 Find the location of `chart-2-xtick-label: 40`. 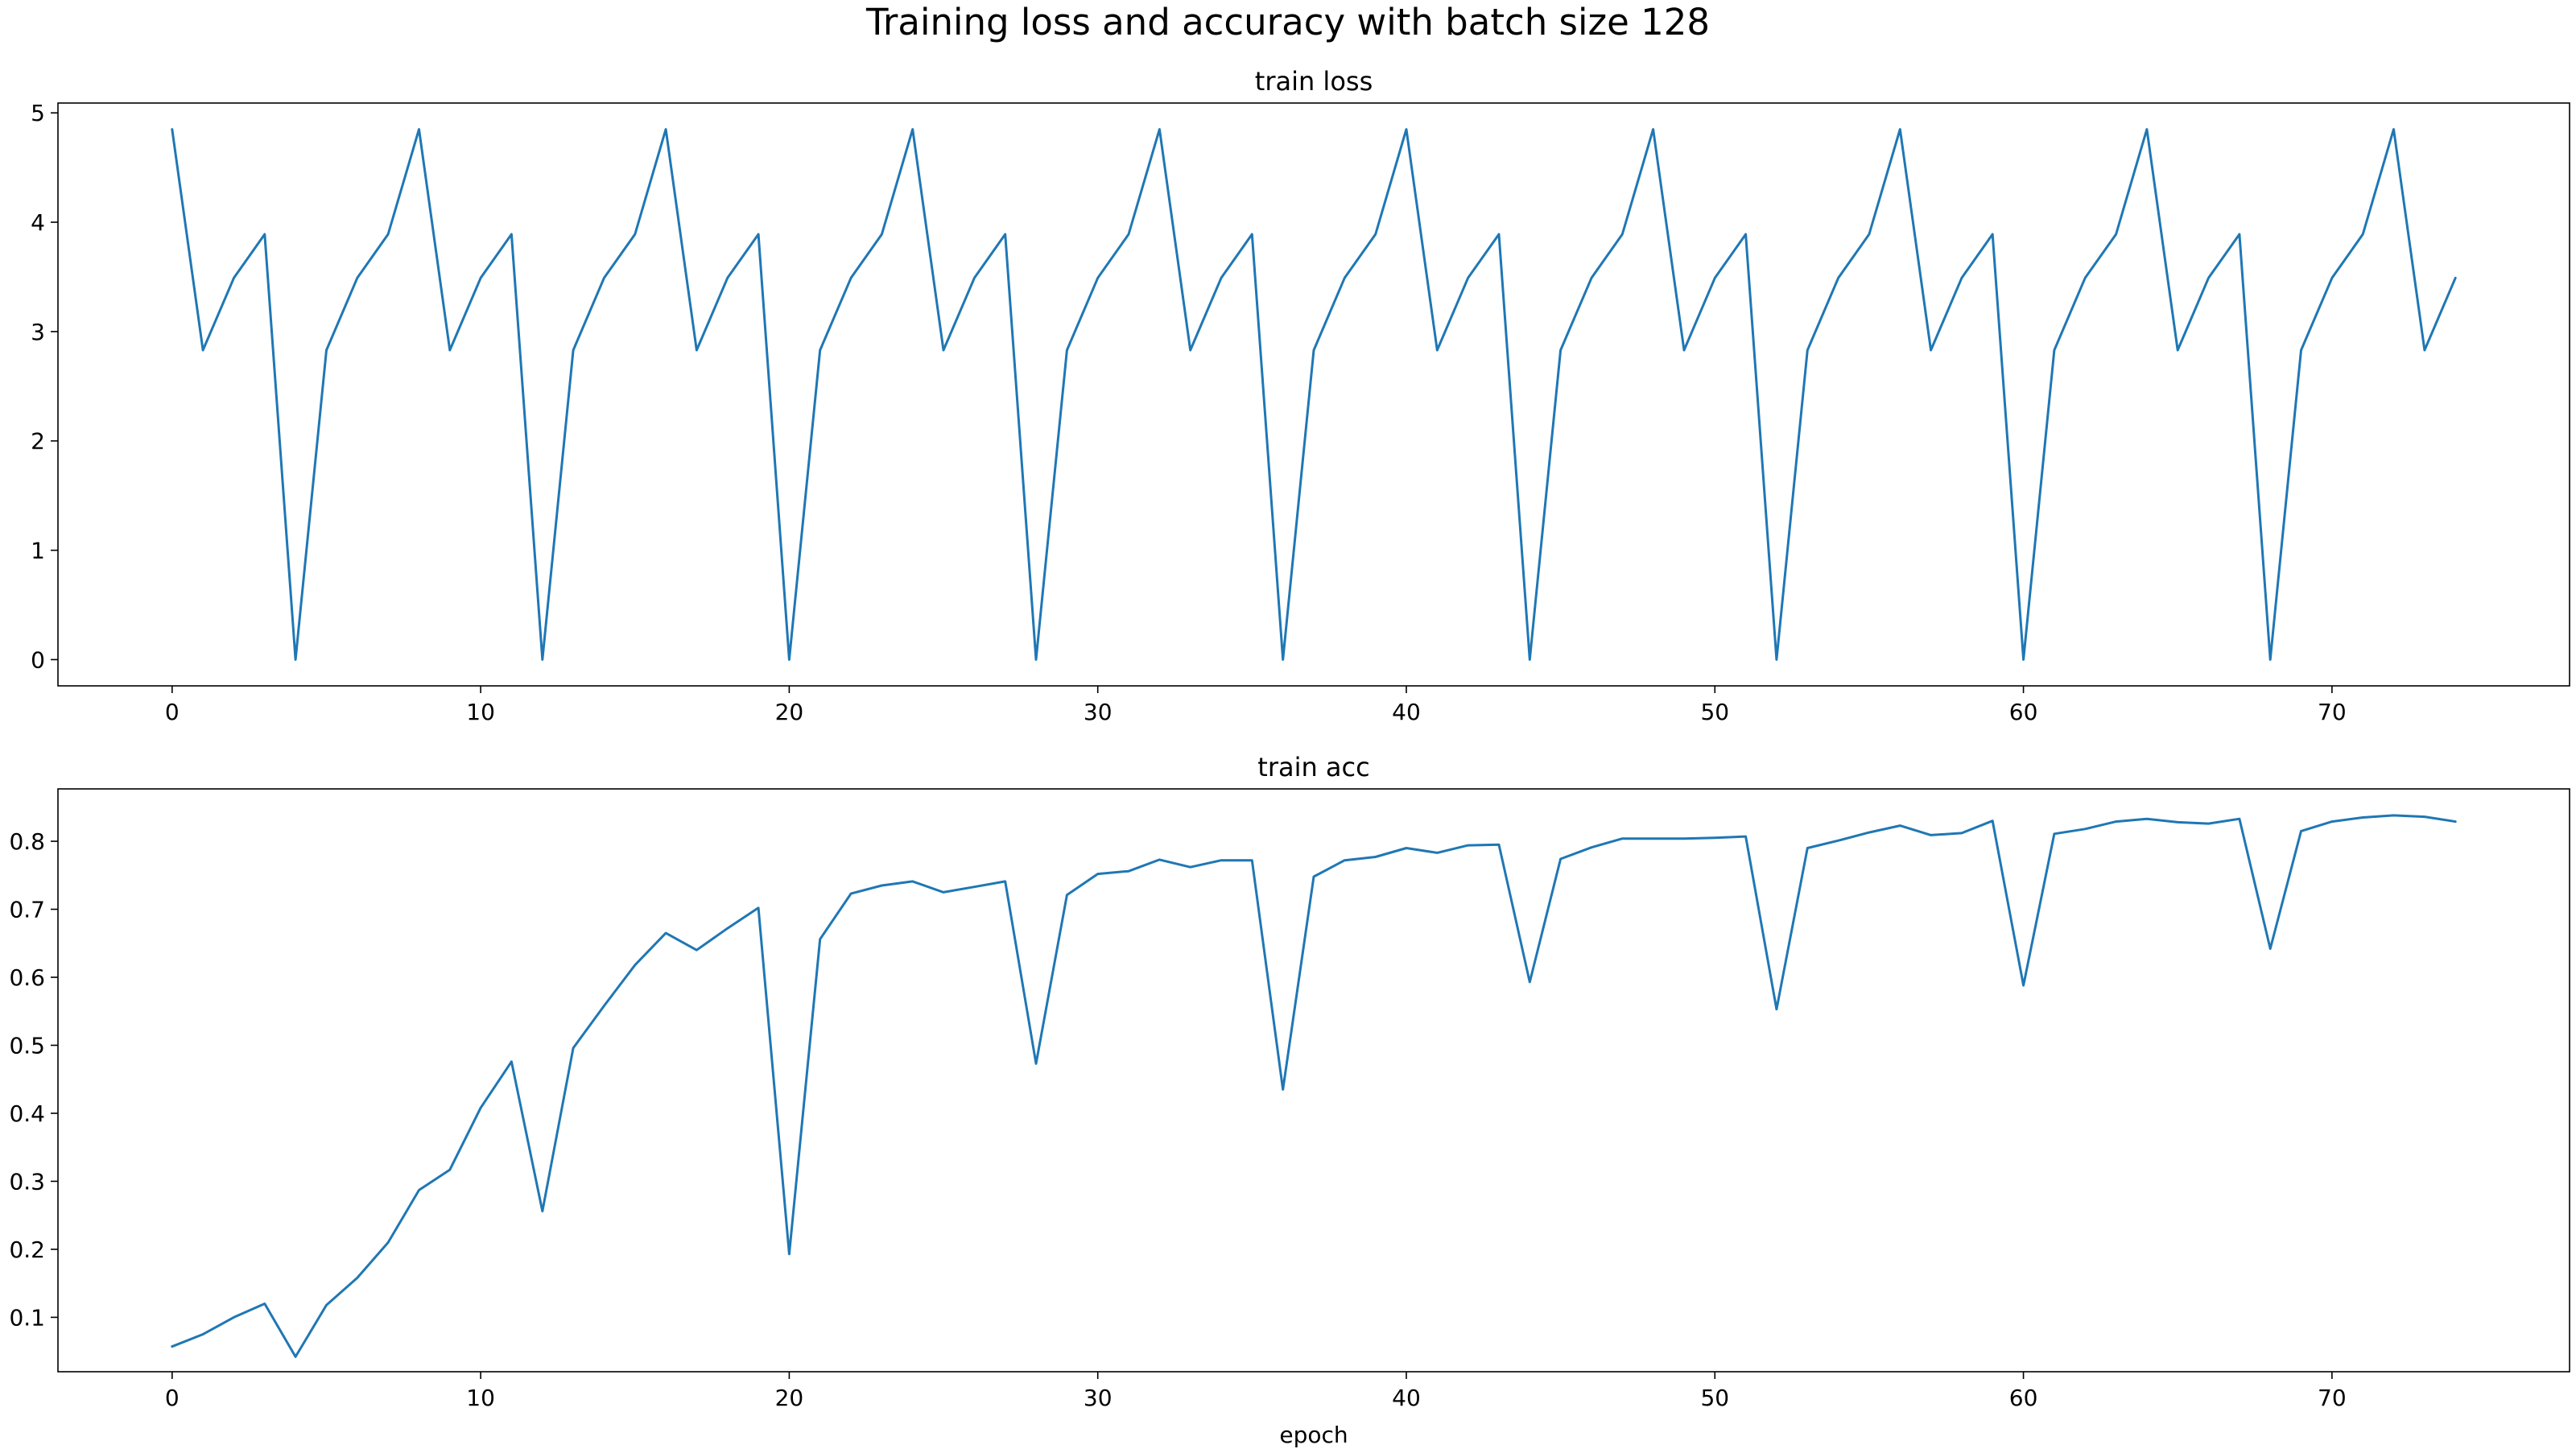

chart-2-xtick-label: 40 is located at coordinates (1406, 1398).